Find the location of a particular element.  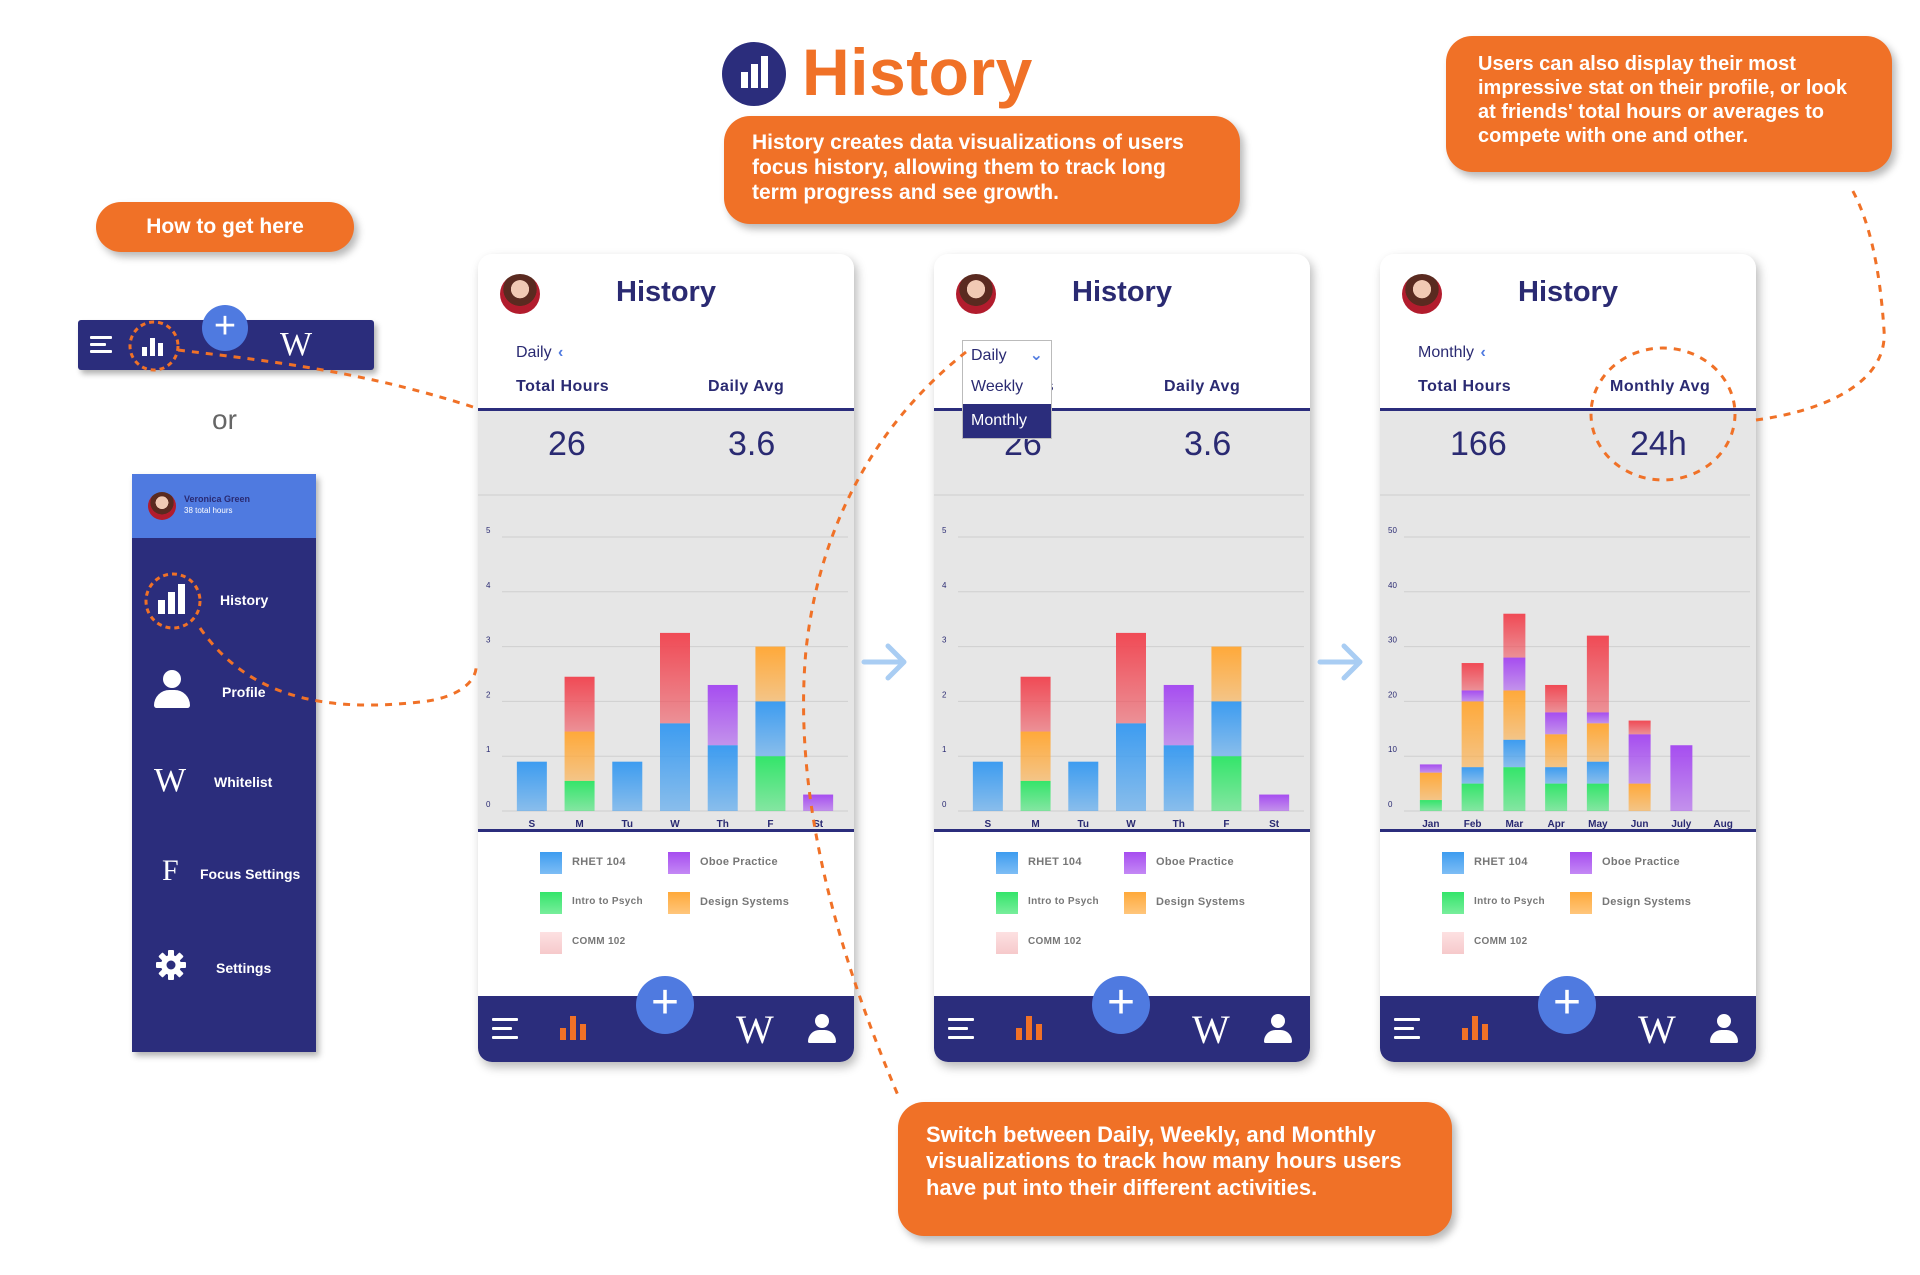

average-label: Daily Avg is located at coordinates (1202, 386).